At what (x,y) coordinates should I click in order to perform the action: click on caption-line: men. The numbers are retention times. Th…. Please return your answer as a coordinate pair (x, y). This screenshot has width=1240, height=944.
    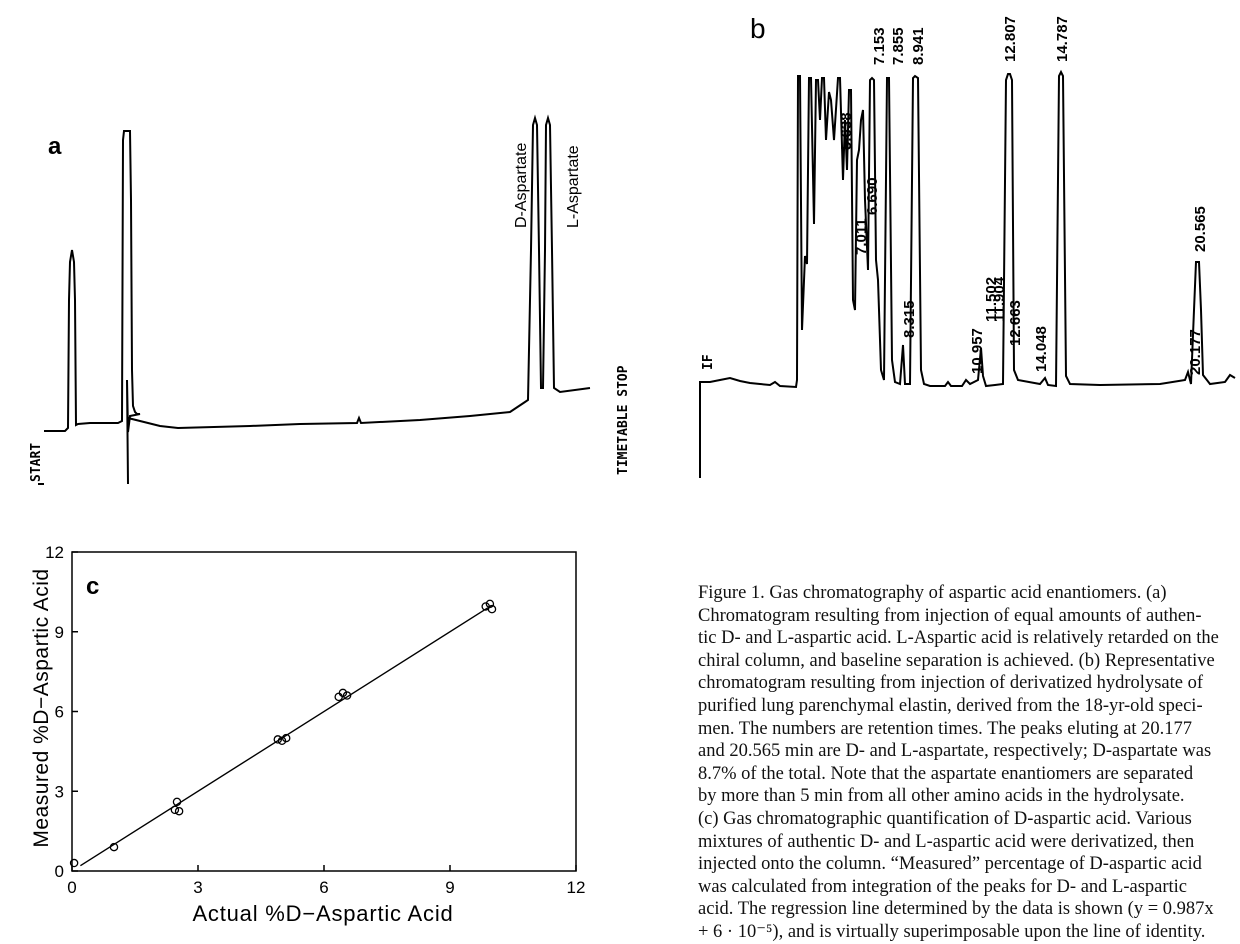
    Looking at the image, I should click on (968, 729).